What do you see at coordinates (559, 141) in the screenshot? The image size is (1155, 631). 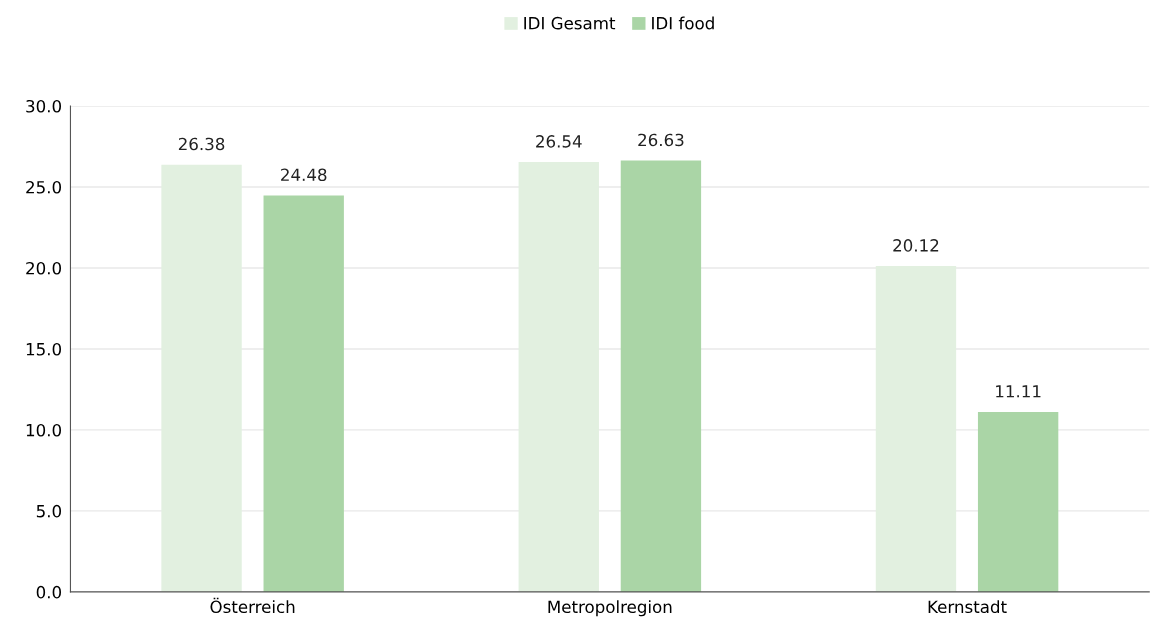 I see `data-label: 26.54` at bounding box center [559, 141].